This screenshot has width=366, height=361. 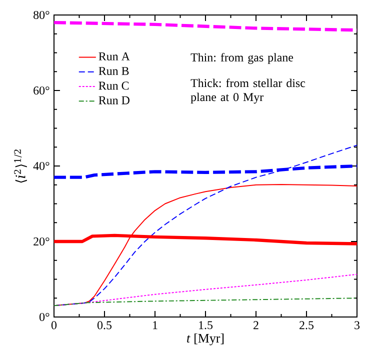 What do you see at coordinates (205, 339) in the screenshot?
I see `x-axis-title: t [Myr]` at bounding box center [205, 339].